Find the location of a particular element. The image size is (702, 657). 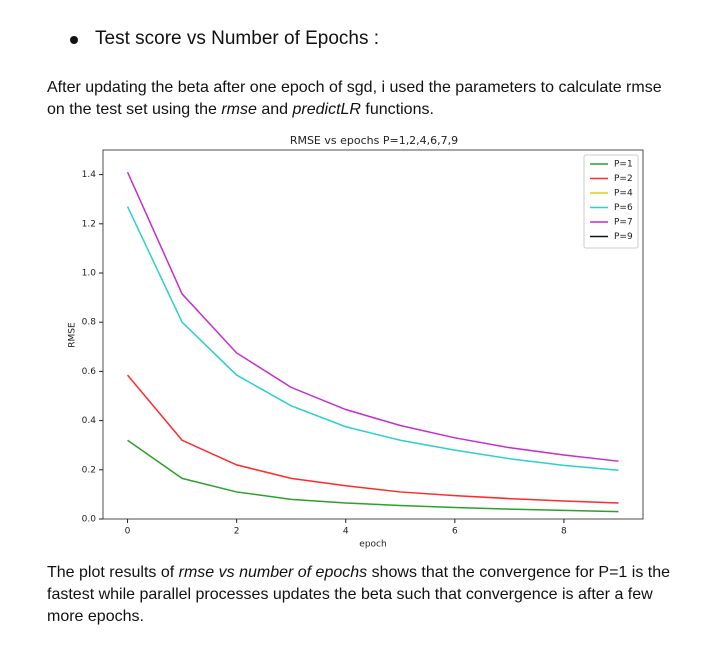

x-tick-label: 2 is located at coordinates (237, 532).